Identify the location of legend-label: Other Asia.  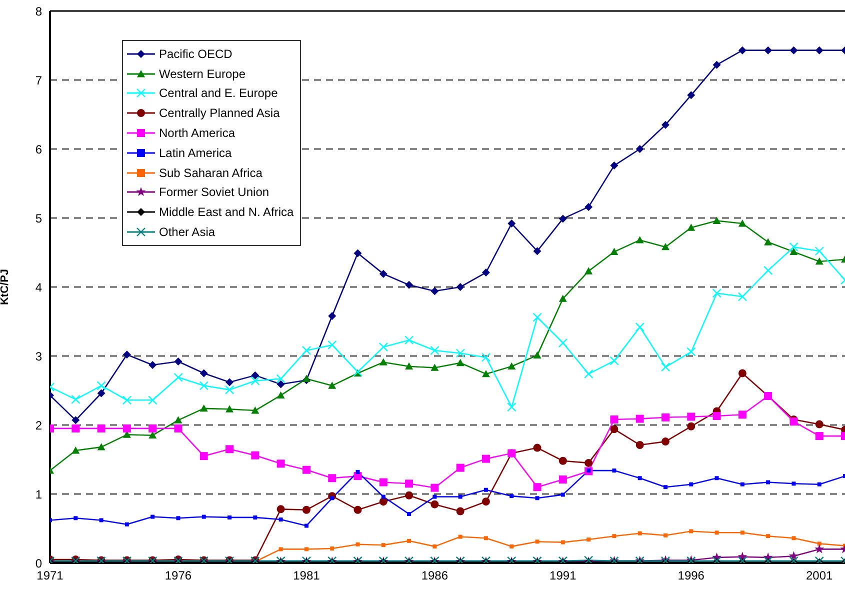
(187, 232).